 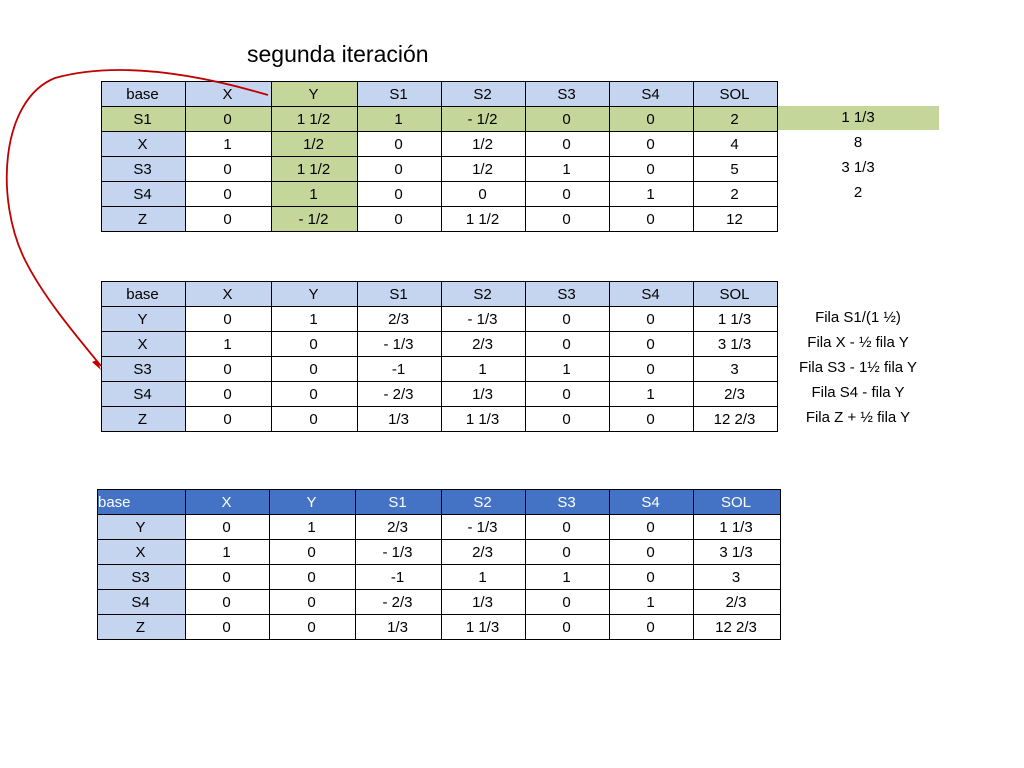 I want to click on table-row: S3 0 0 -1 1 1 0 3, so click(x=439, y=369).